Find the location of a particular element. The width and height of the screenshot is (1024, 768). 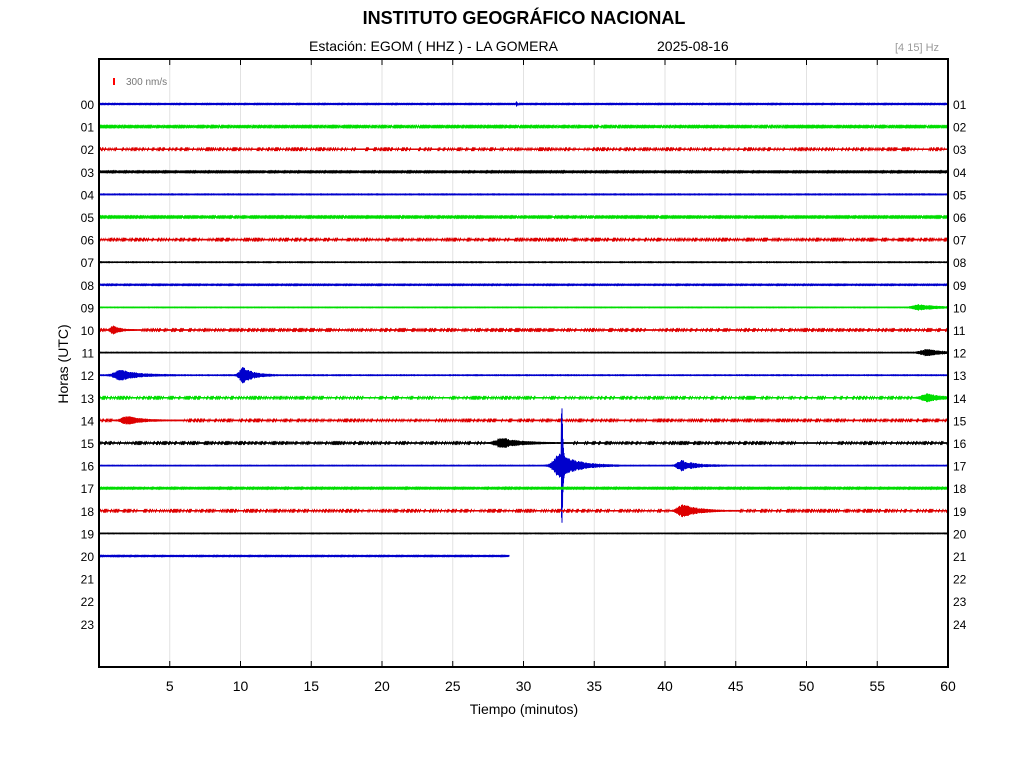

left-hour-label: 18 is located at coordinates (88, 512).